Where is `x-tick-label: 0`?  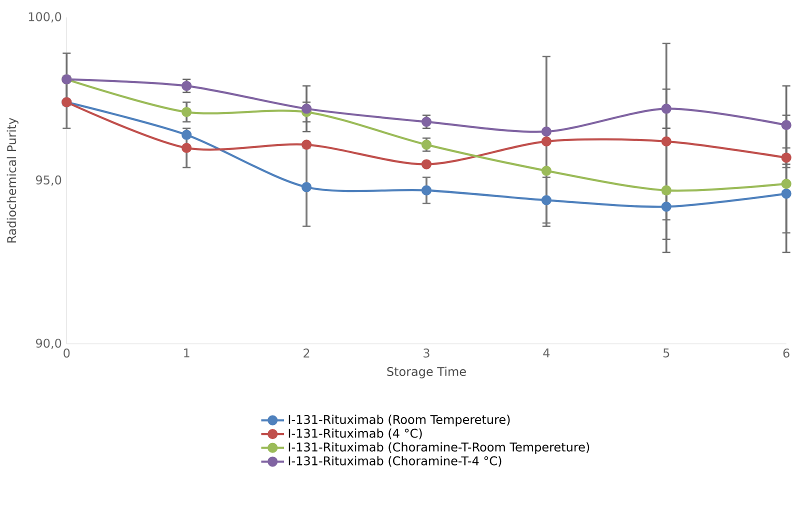
x-tick-label: 0 is located at coordinates (67, 353).